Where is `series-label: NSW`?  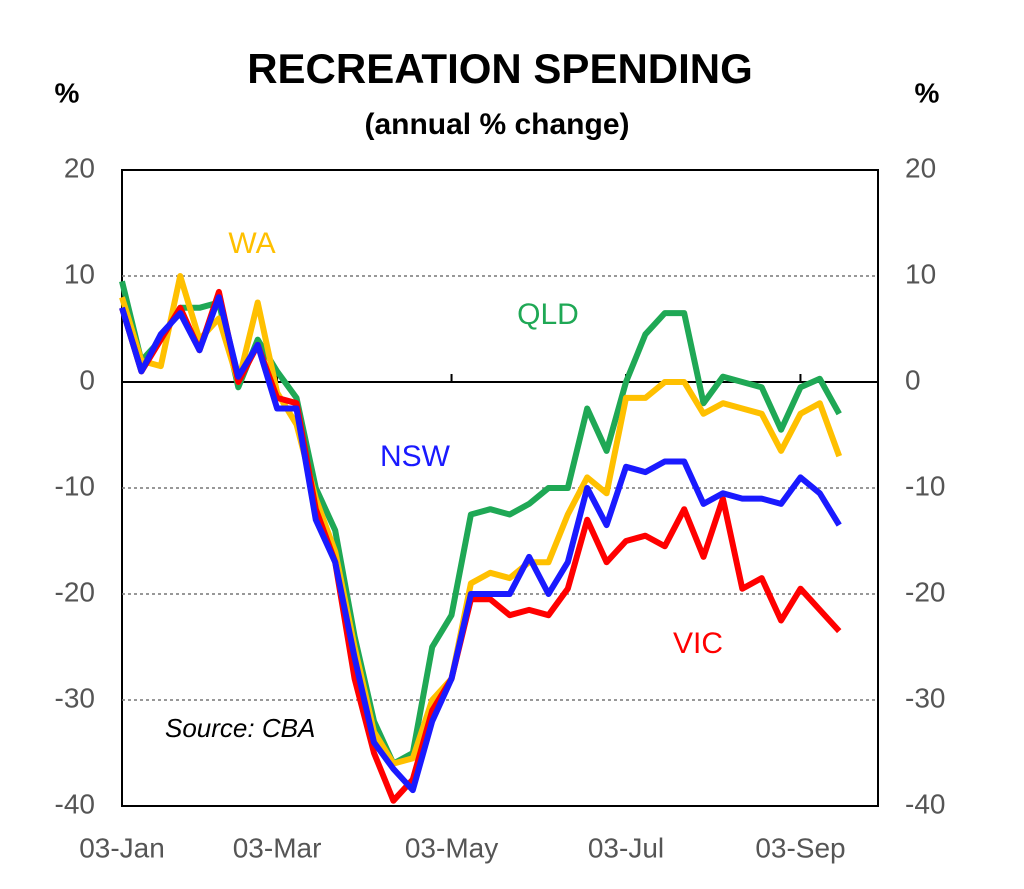 series-label: NSW is located at coordinates (415, 456).